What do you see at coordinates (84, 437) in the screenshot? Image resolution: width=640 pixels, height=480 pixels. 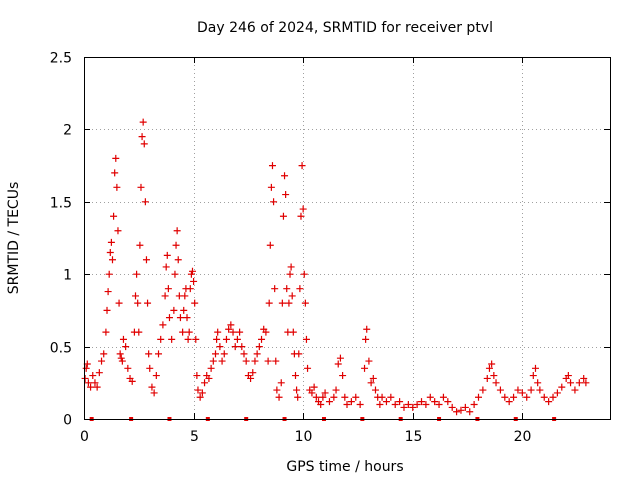 I see `x-tick-label: 0` at bounding box center [84, 437].